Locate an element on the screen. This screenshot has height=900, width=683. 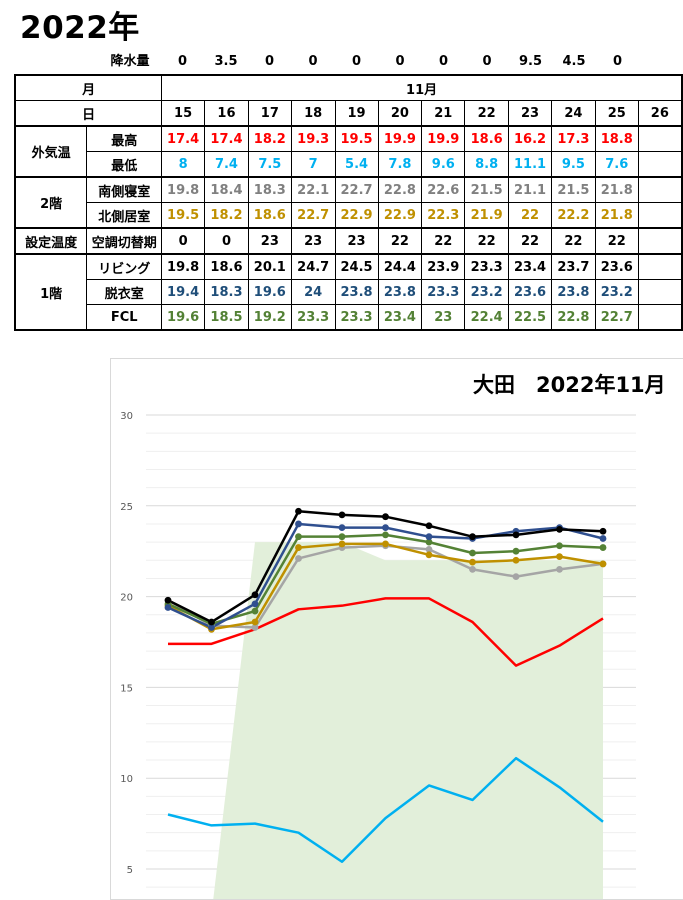
low-temp-cell: 5.4 is located at coordinates (356, 164).